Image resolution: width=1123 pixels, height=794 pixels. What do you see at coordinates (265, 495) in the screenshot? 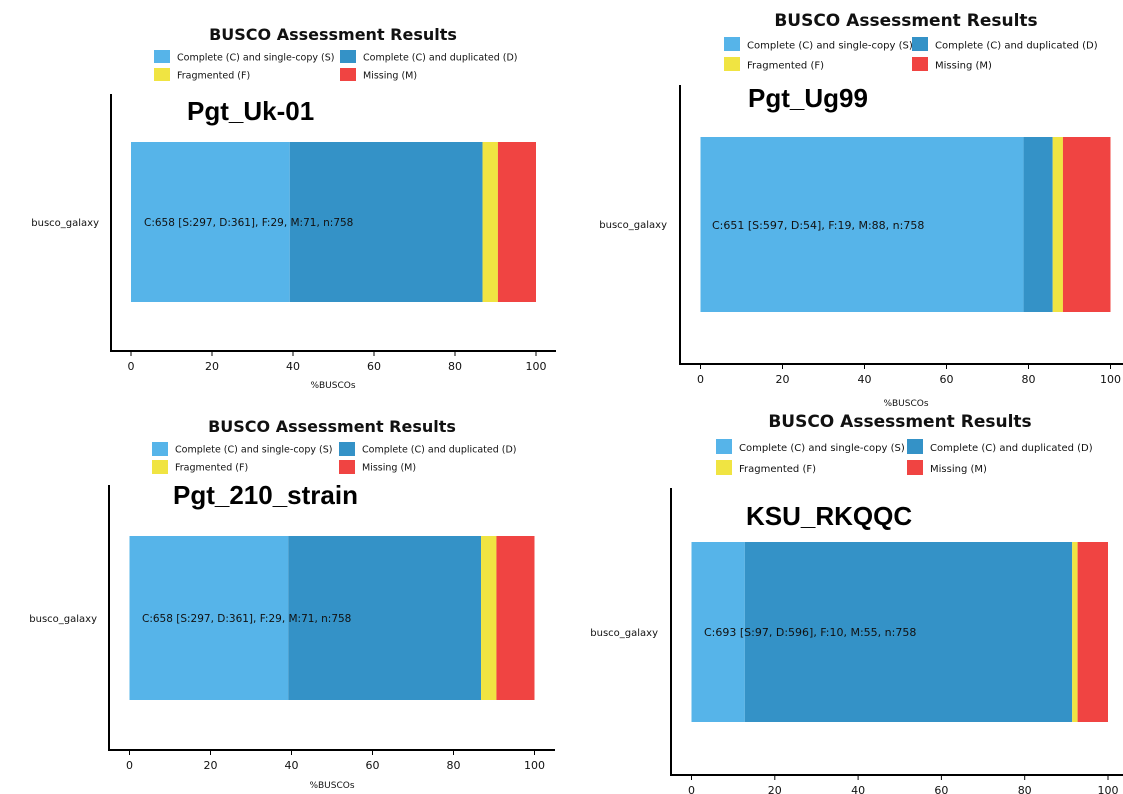
I see `strain-label: Pgt_210_strain` at bounding box center [265, 495].